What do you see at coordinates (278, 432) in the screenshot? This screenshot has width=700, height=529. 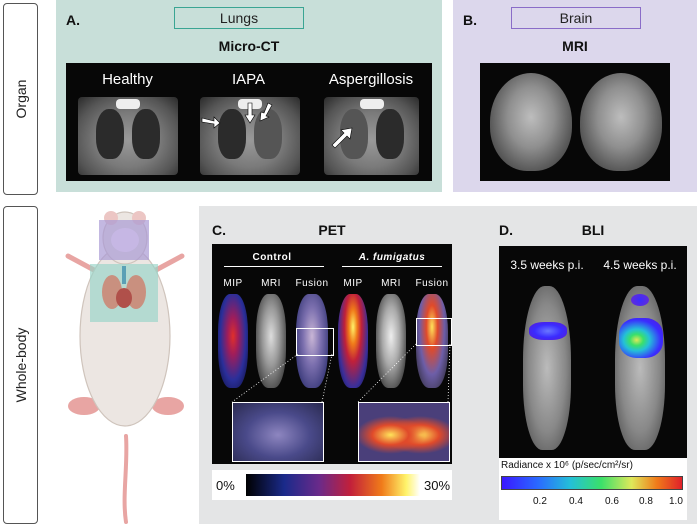 I see `pet-zoom-control` at bounding box center [278, 432].